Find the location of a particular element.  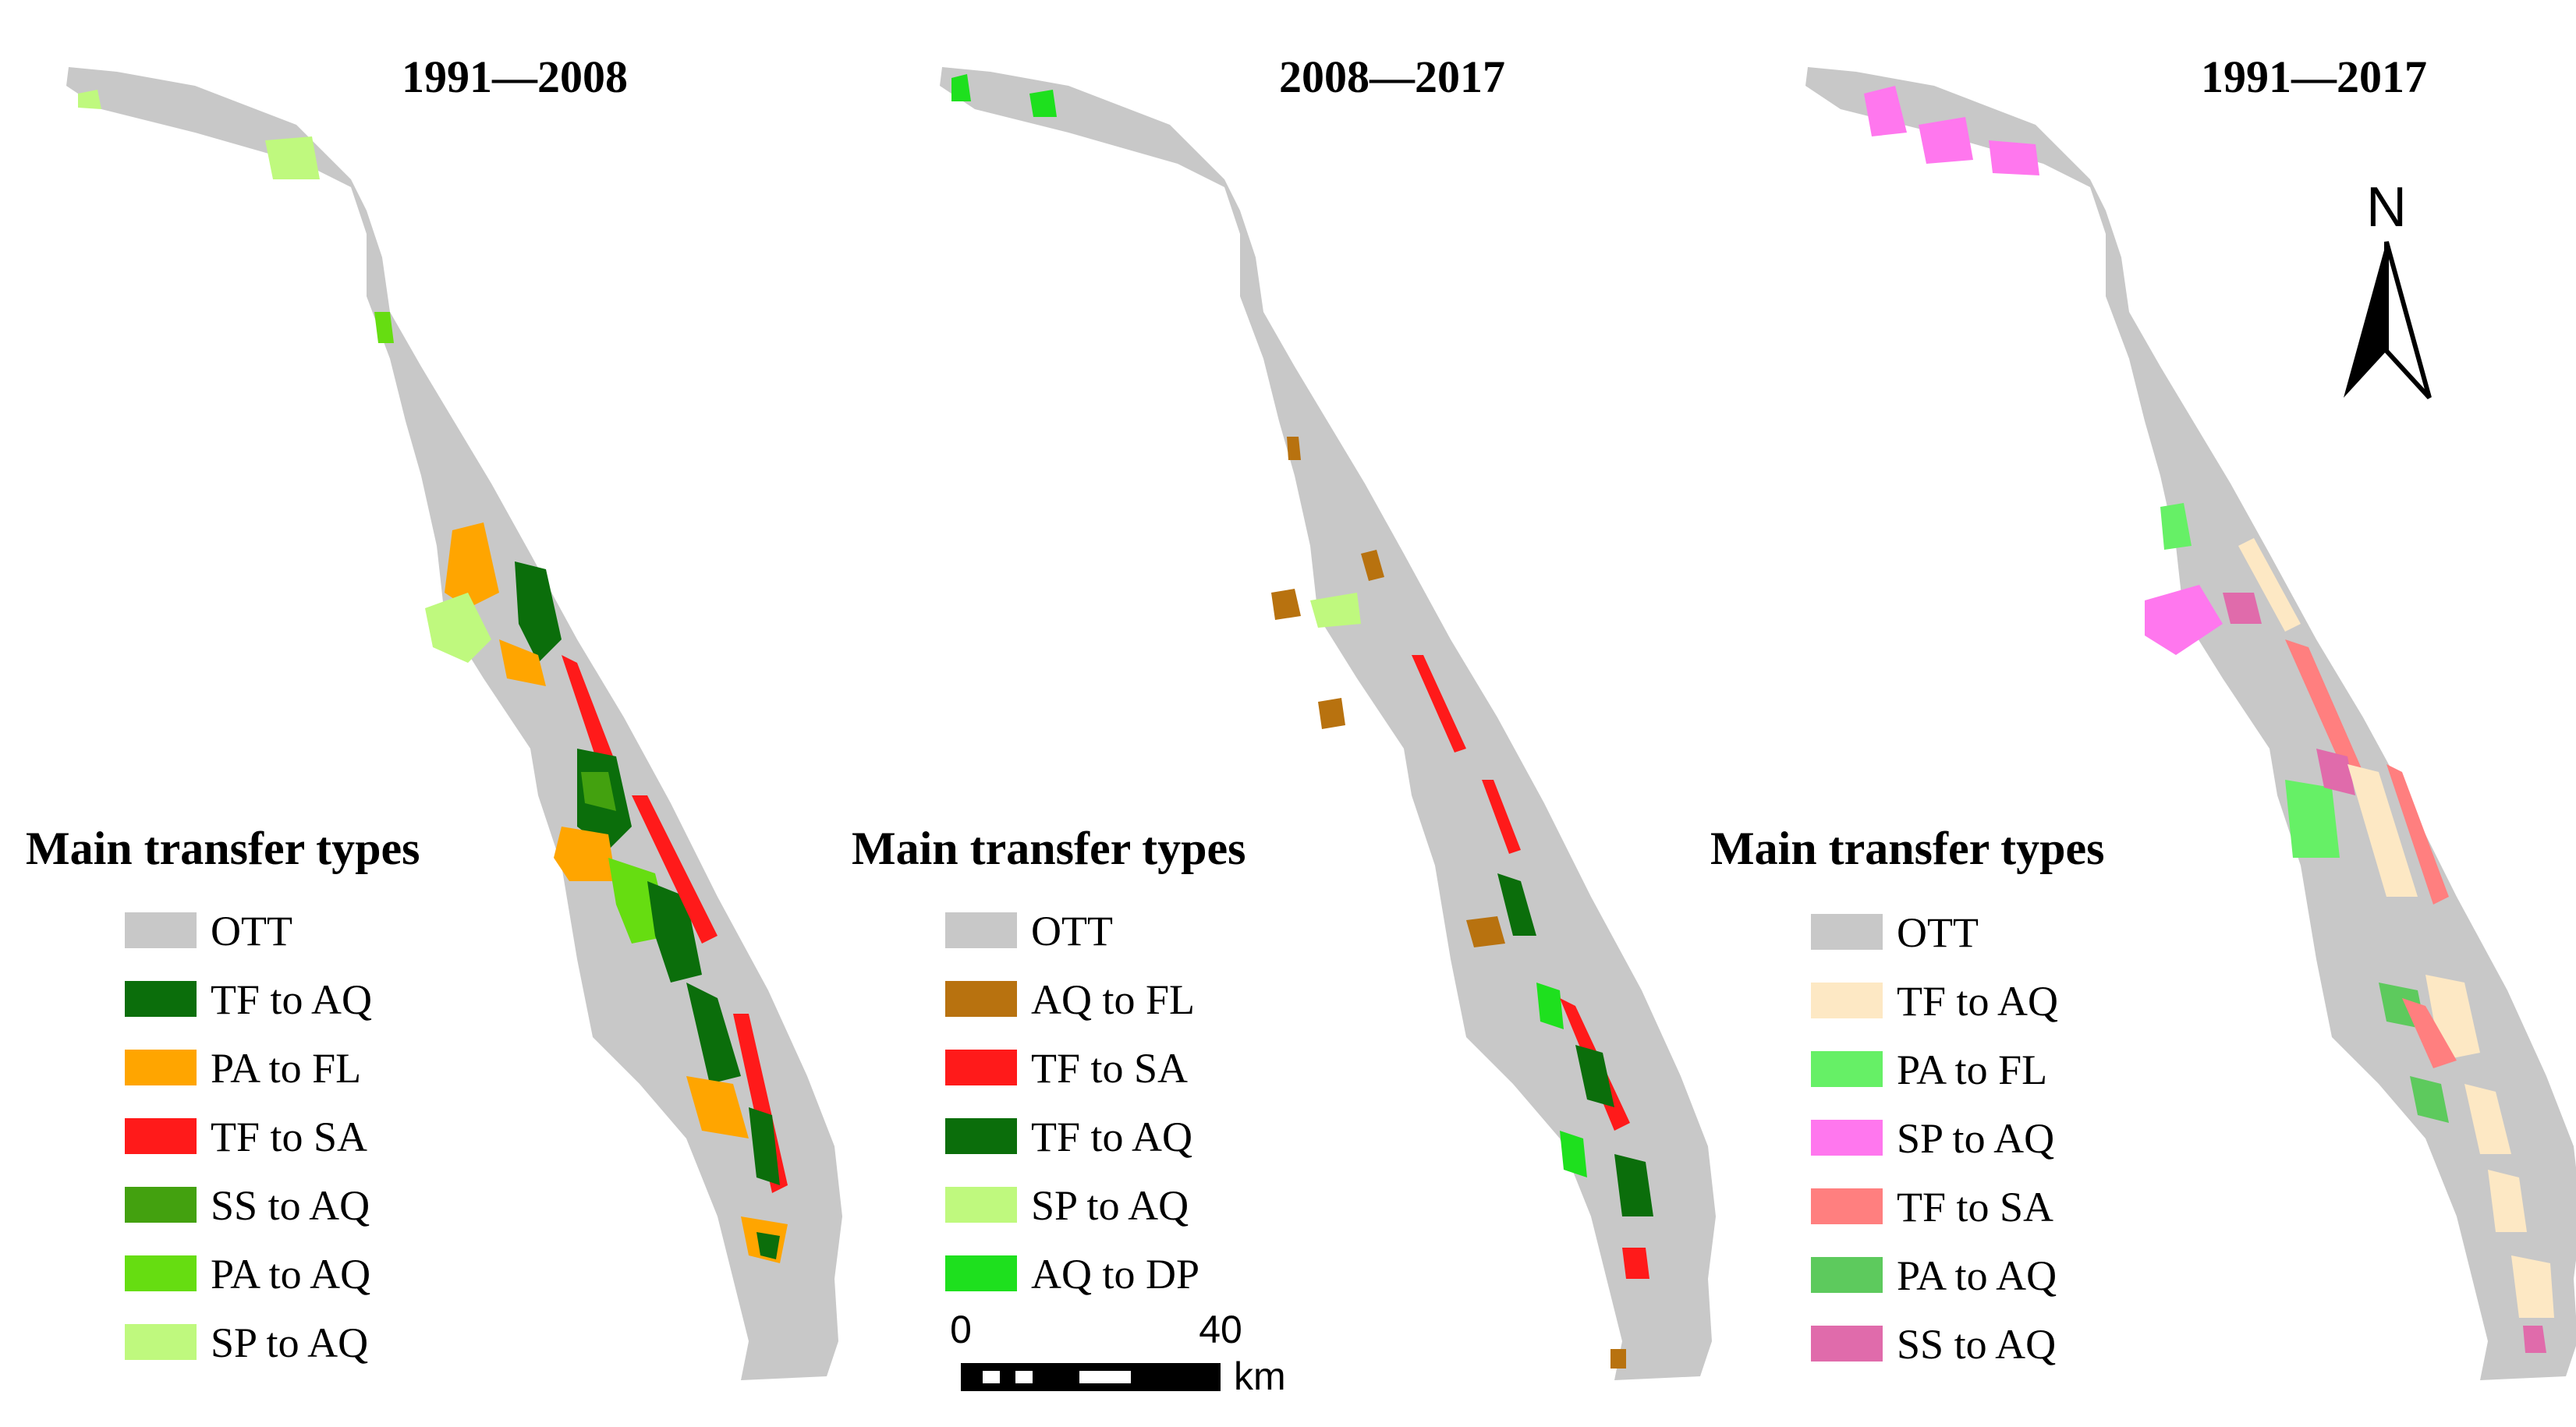

north-arrow: N is located at coordinates (2388, 288).